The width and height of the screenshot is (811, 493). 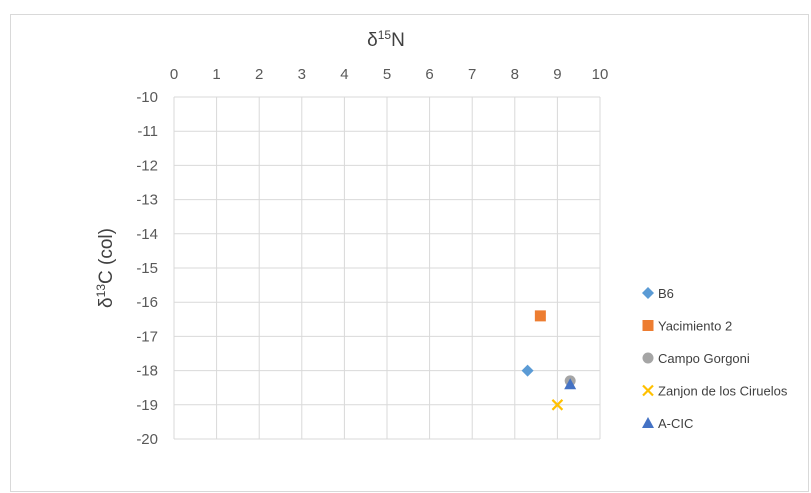 I want to click on legend-label: Zanjon de los Ciruelos, so click(x=723, y=391).